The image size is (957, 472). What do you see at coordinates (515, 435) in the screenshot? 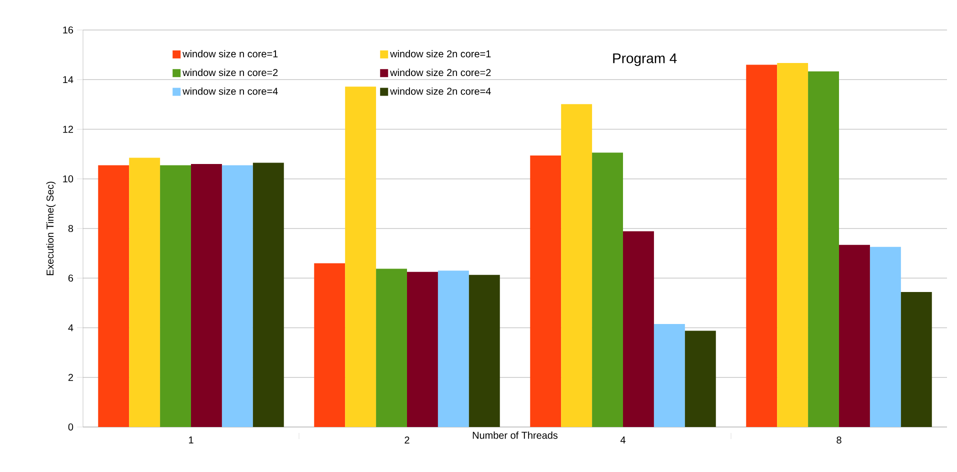
I see `x-axis-title: Number of Threads` at bounding box center [515, 435].